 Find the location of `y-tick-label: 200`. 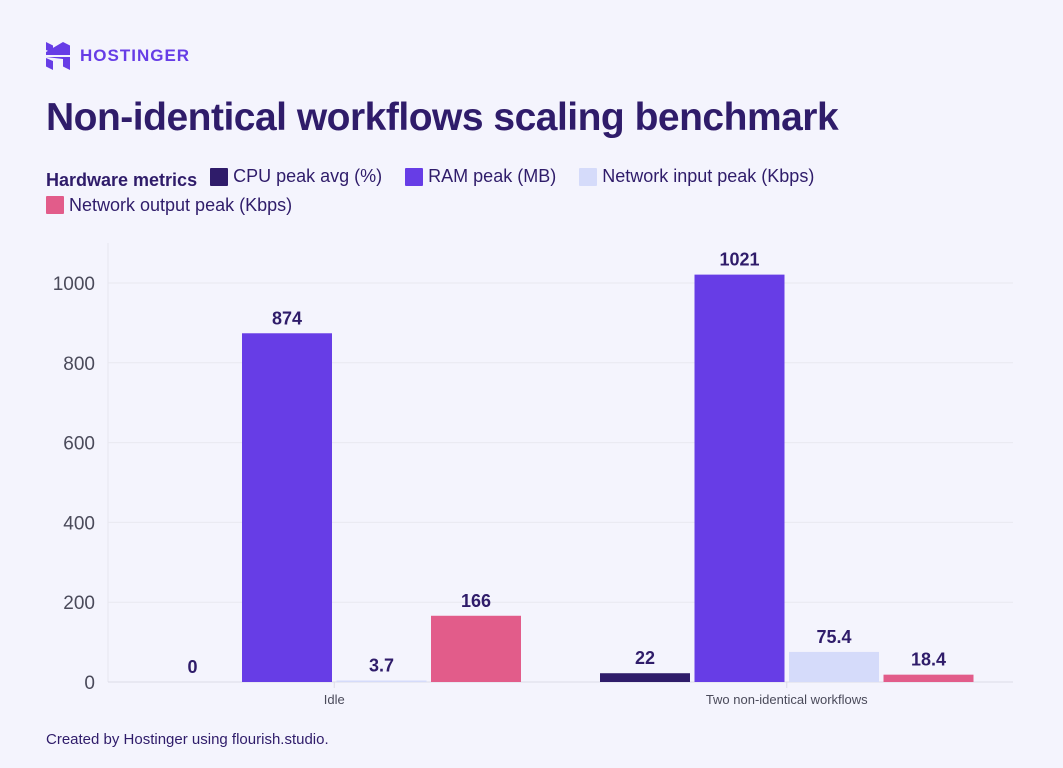

y-tick-label: 200 is located at coordinates (79, 603).